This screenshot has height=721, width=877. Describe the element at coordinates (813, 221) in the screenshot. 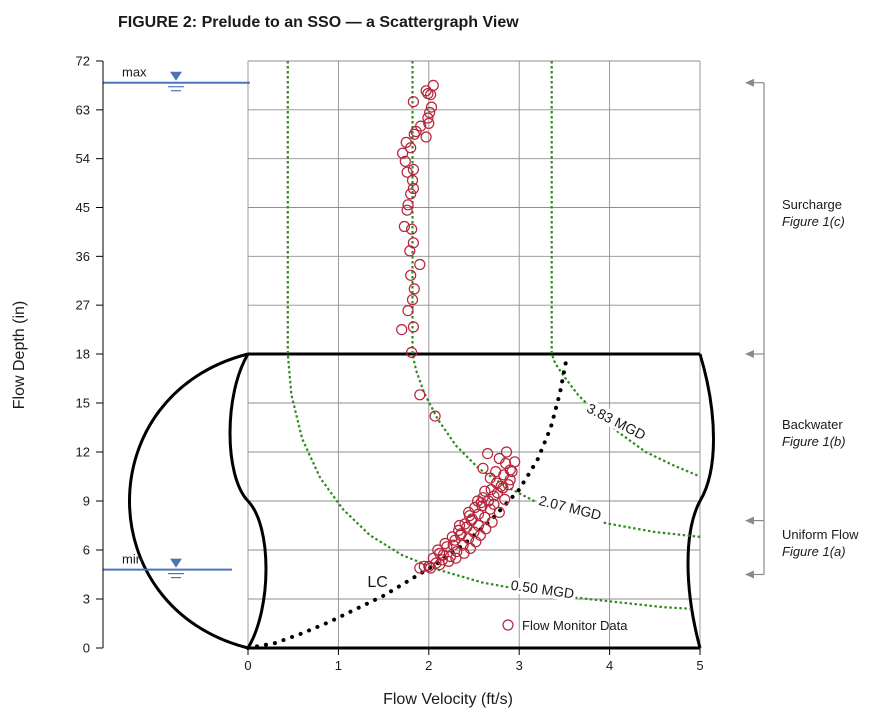

I see `regime-figure-ref: Figure 1(c)` at that location.